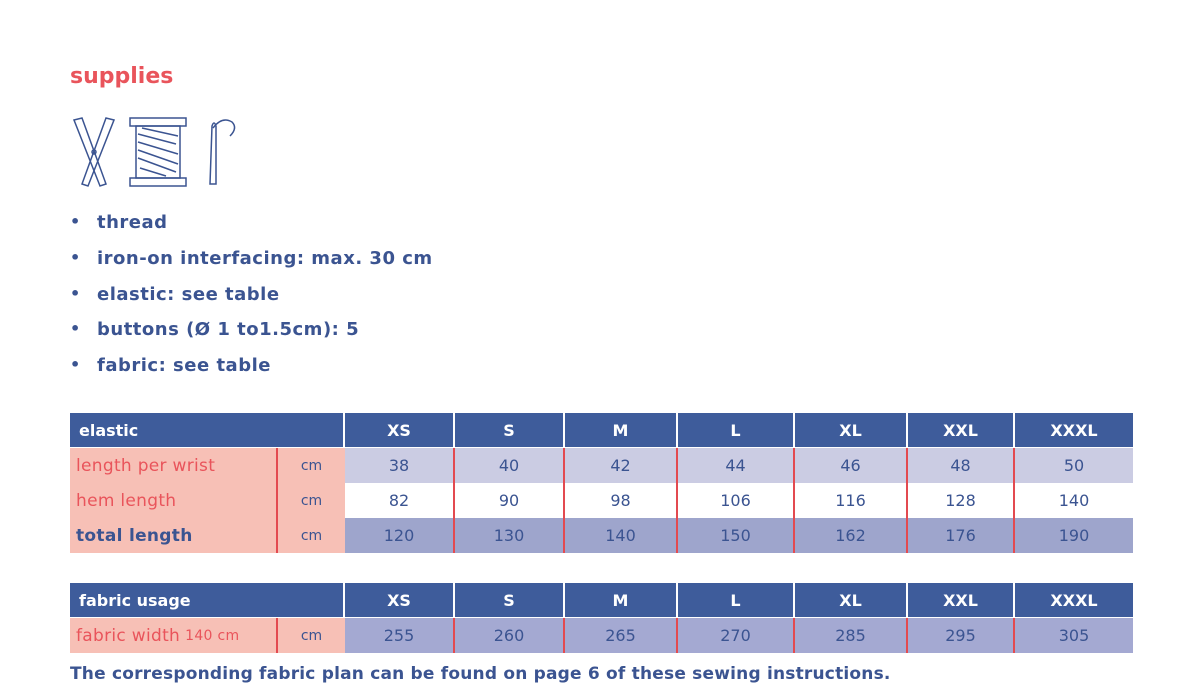 This screenshot has width=1200, height=696. Describe the element at coordinates (126, 500) in the screenshot. I see `row-label-text: hem length` at that location.